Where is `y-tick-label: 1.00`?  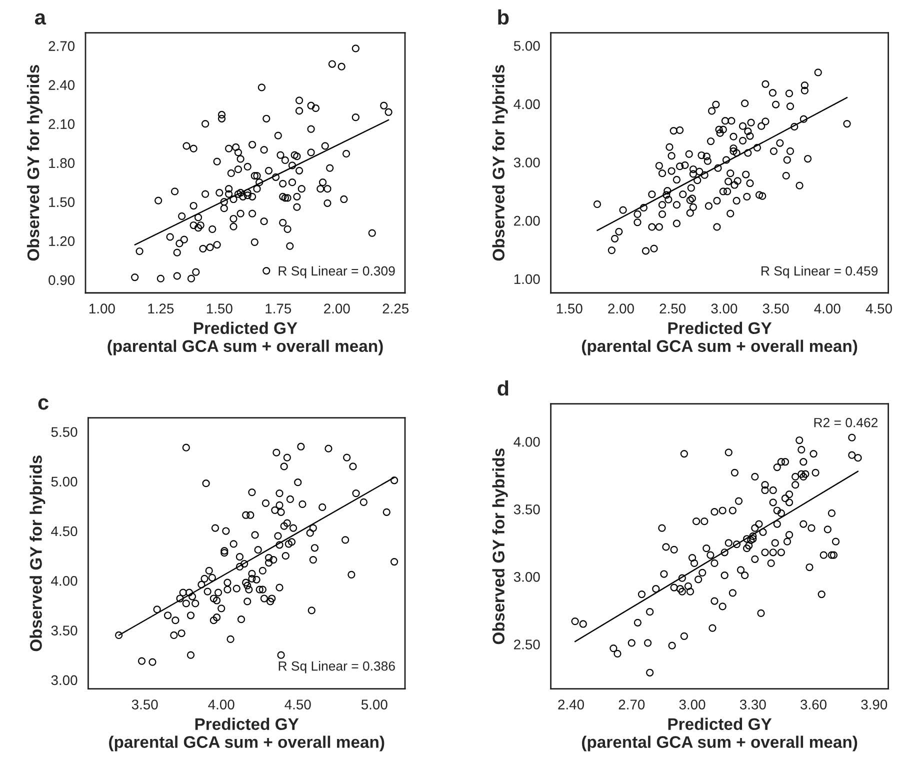 y-tick-label: 1.00 is located at coordinates (527, 279).